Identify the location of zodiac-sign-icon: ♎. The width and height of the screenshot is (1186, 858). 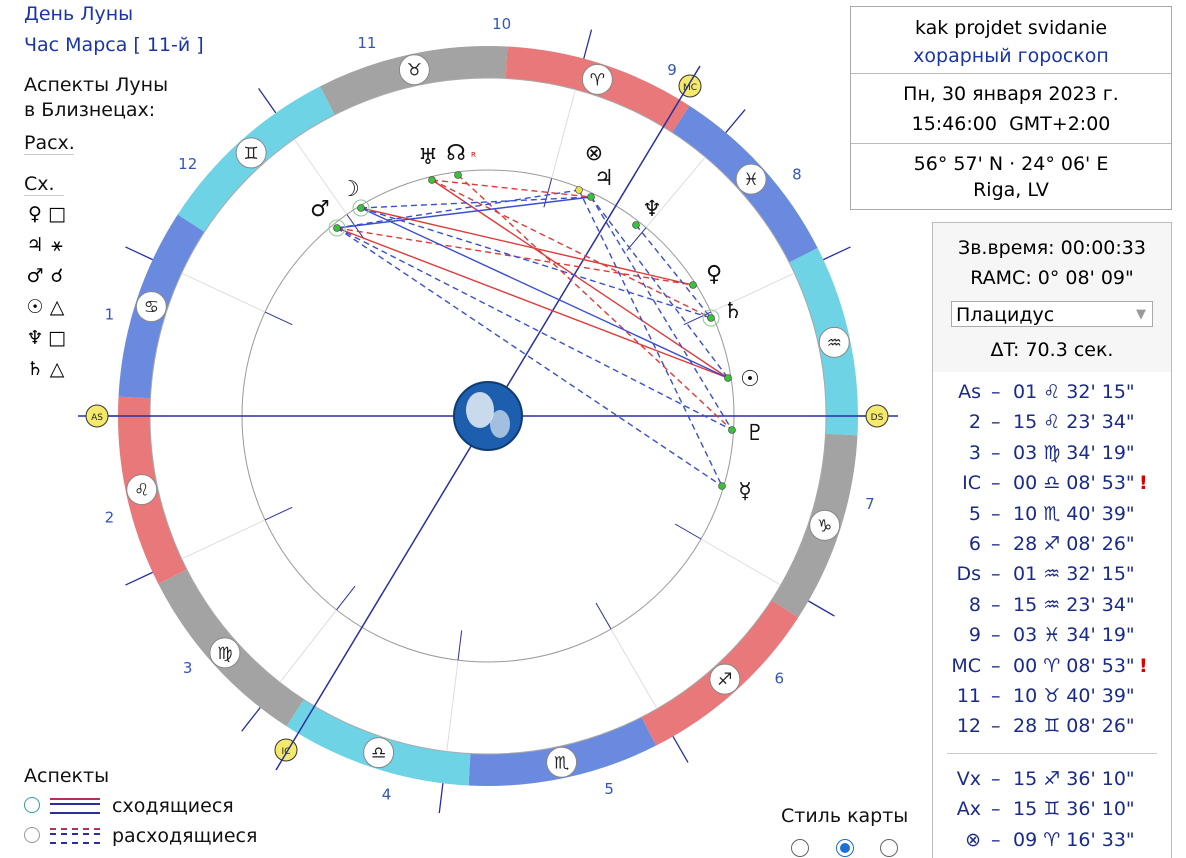
(378, 754).